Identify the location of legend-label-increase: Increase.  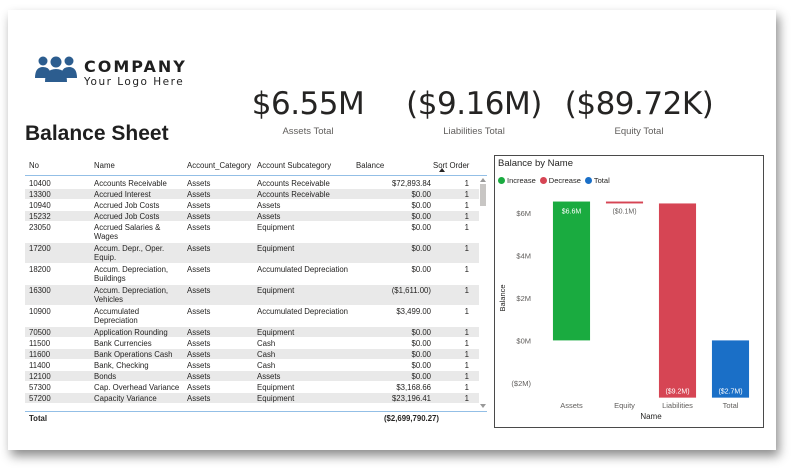
(521, 180).